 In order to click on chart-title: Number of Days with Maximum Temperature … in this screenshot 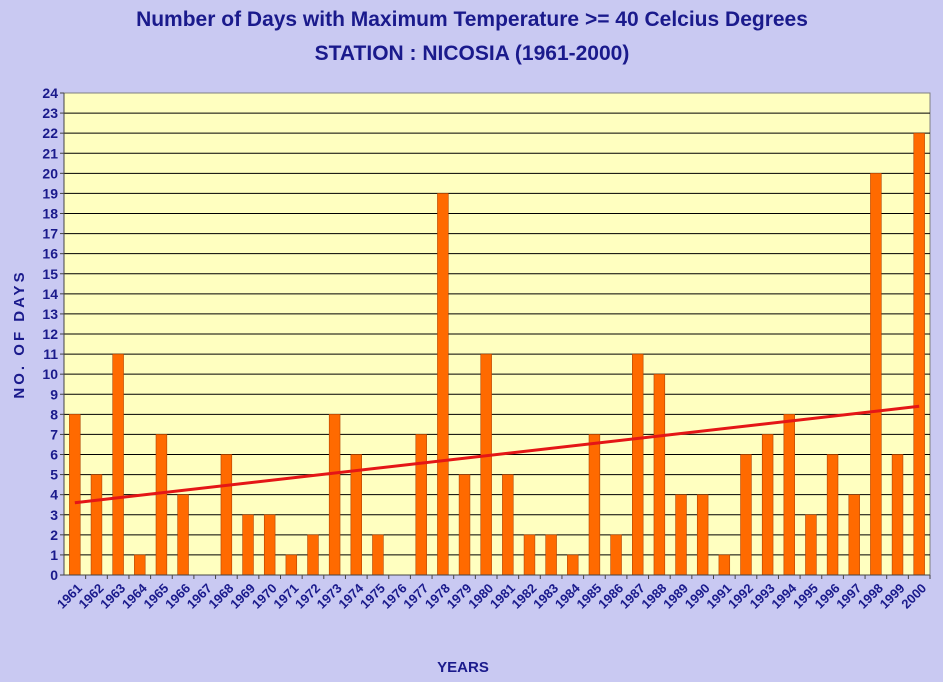, I will do `click(472, 19)`.